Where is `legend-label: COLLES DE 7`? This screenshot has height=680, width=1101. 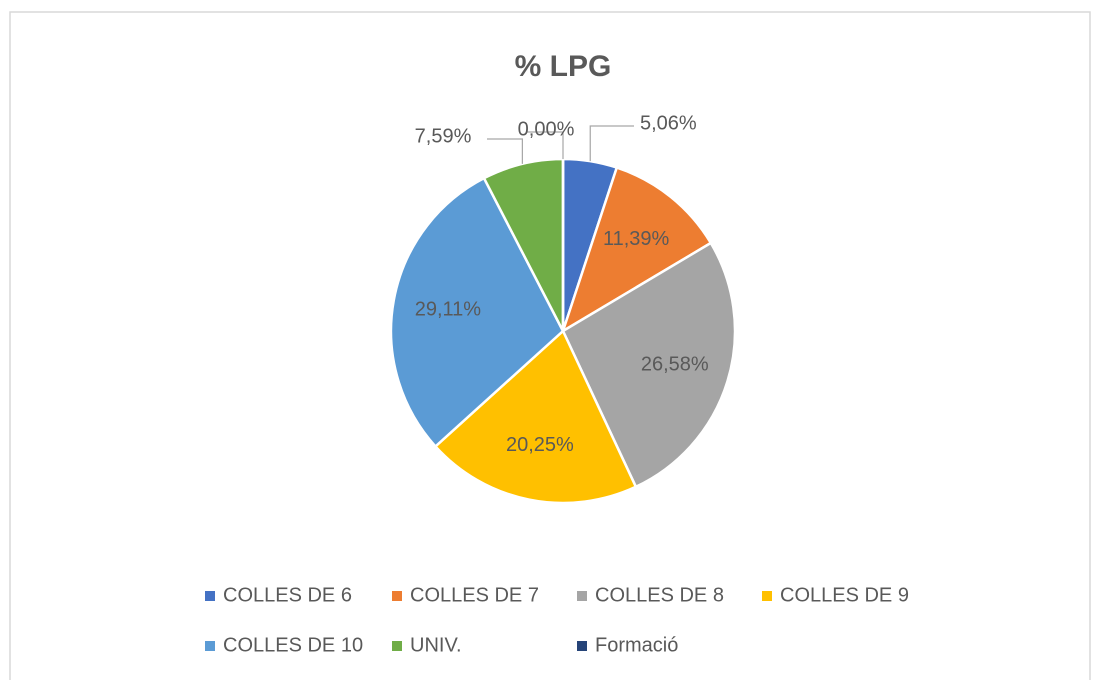
legend-label: COLLES DE 7 is located at coordinates (474, 595).